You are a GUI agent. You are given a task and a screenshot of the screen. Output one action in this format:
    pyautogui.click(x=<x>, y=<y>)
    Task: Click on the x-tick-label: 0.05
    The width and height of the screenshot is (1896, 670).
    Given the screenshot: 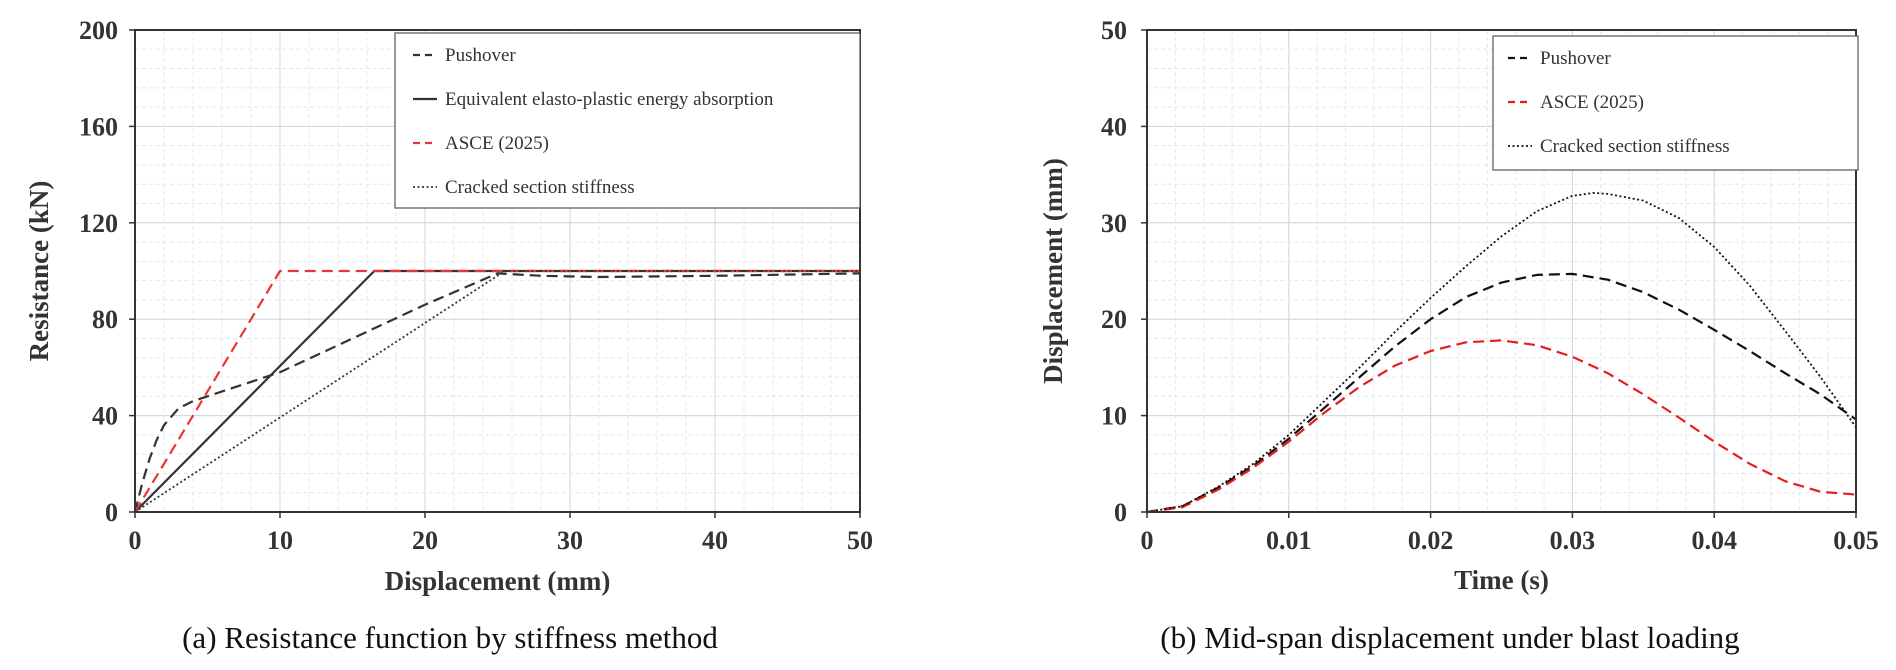 What is the action you would take?
    pyautogui.click(x=1856, y=540)
    